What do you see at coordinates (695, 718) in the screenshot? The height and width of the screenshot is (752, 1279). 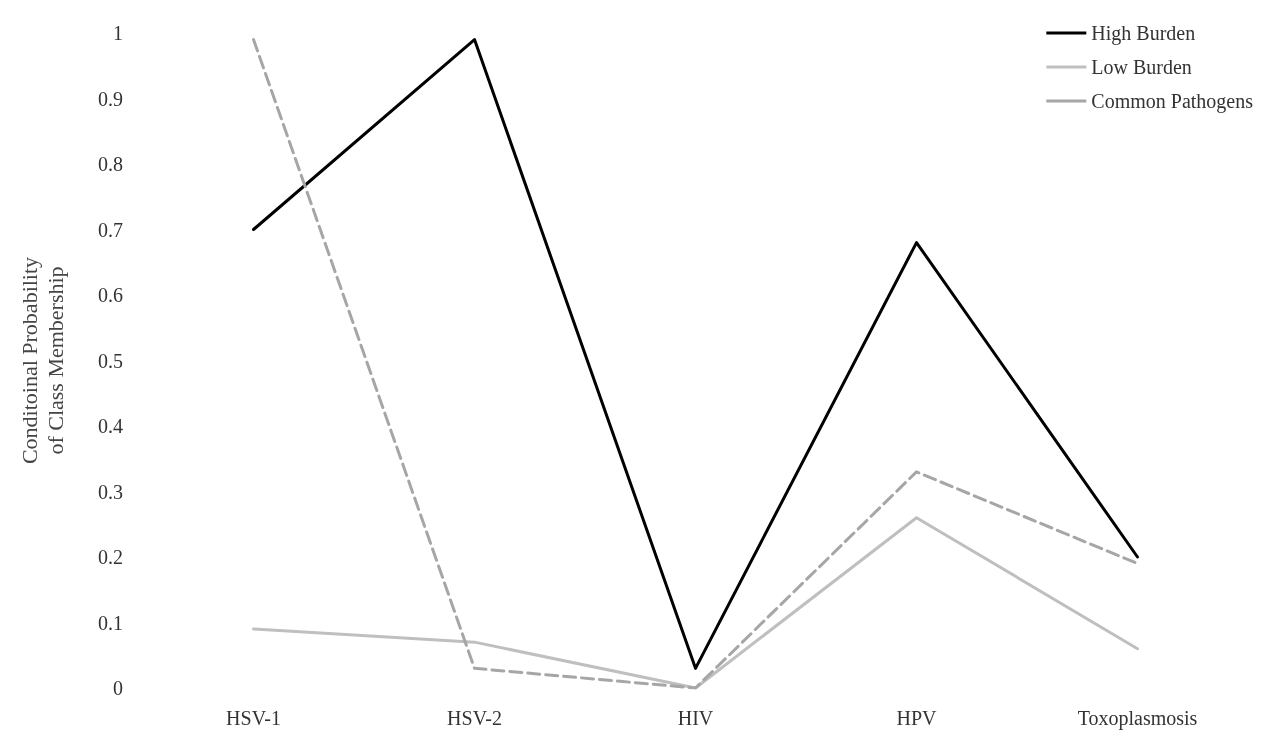 I see `x-tick-label: HIV` at bounding box center [695, 718].